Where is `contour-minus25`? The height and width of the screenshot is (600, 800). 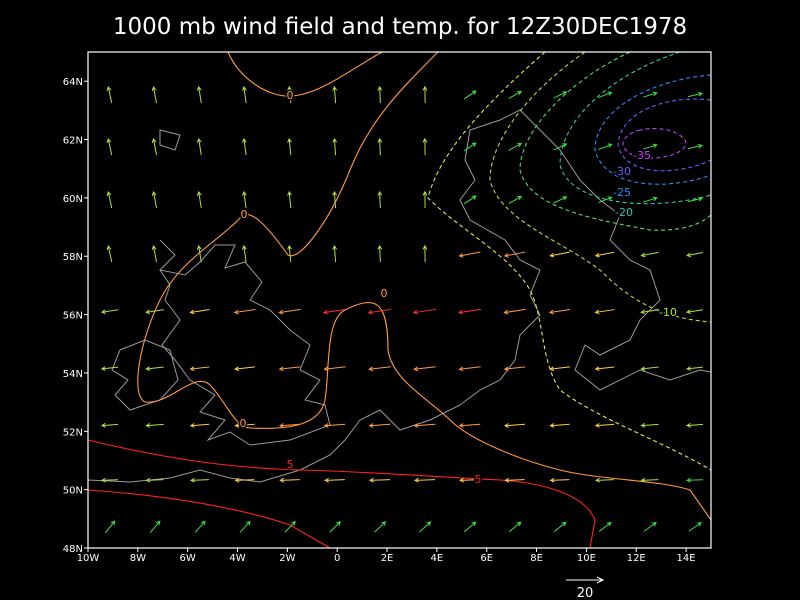
contour-minus25 is located at coordinates (653, 129).